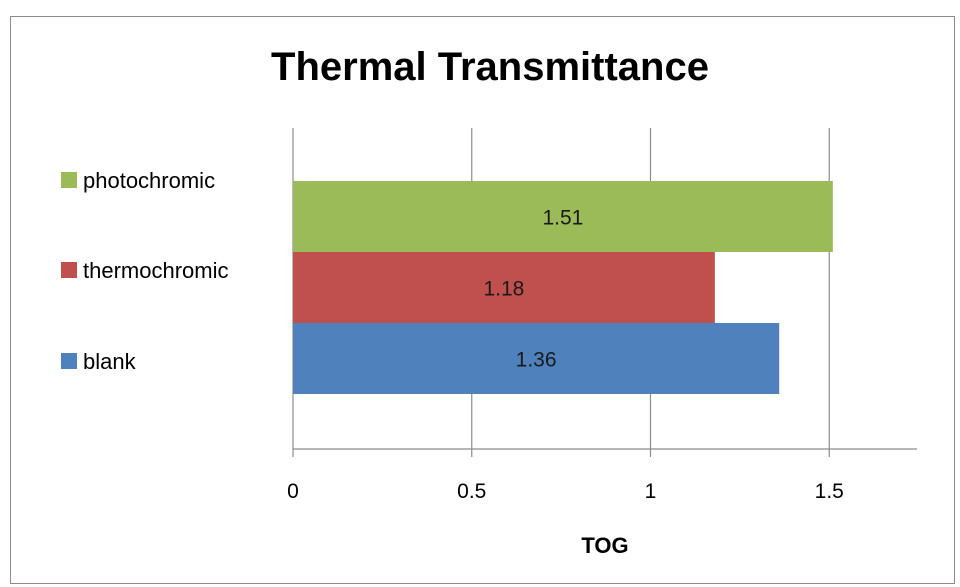 This screenshot has height=587, width=960. Describe the element at coordinates (604, 545) in the screenshot. I see `x-axis-title: TOG` at that location.